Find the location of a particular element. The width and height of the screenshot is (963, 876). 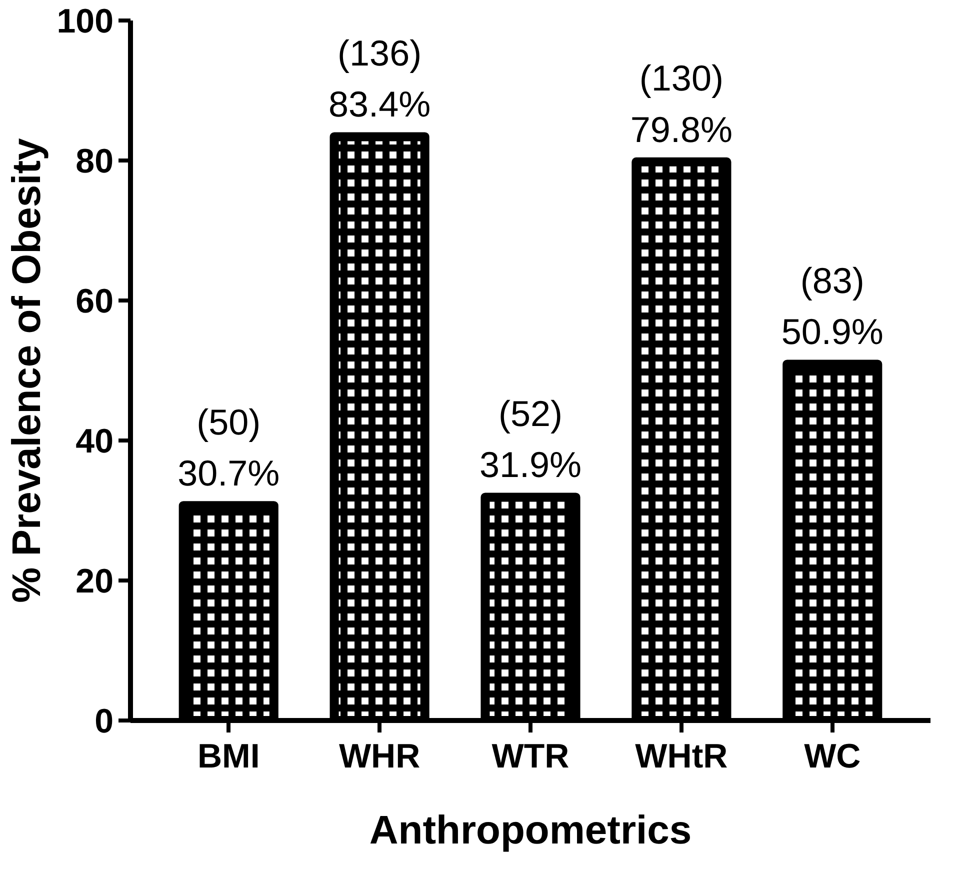

data-label: (136) 83.4% is located at coordinates (379, 78).